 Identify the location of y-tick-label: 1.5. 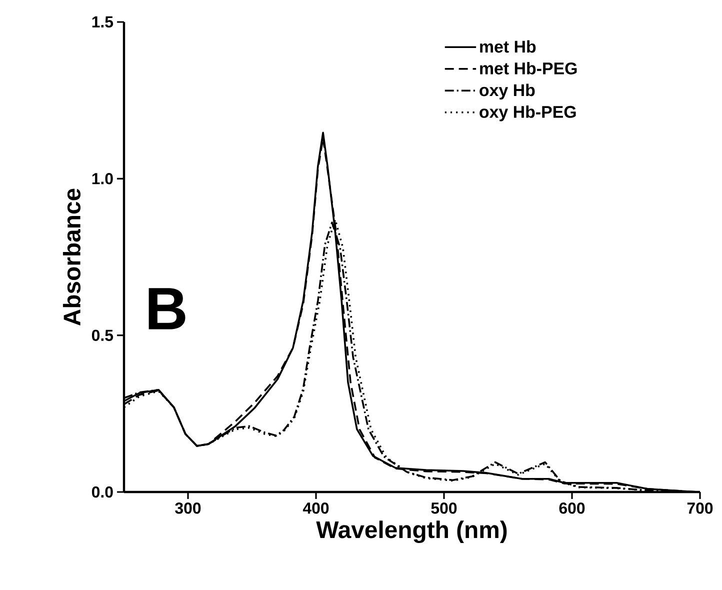
(103, 22).